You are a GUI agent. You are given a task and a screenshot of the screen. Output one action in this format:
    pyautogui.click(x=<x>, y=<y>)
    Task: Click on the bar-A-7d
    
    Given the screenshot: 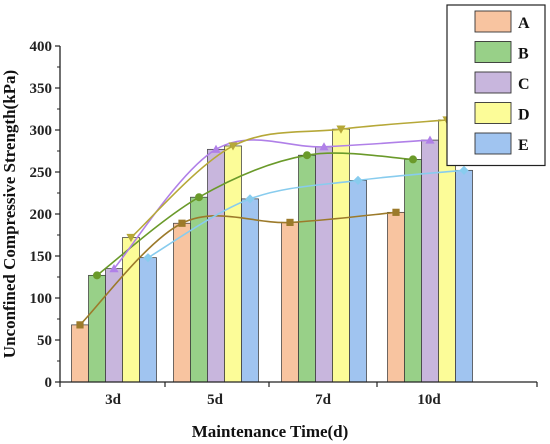 What is the action you would take?
    pyautogui.click(x=290, y=302)
    